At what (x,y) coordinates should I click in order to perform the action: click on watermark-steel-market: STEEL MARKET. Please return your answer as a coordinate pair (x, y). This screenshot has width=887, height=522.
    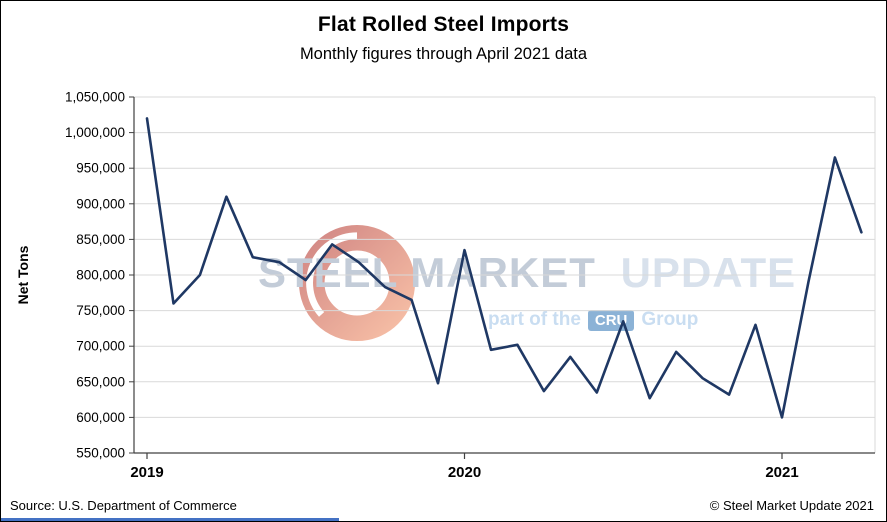
    Looking at the image, I should click on (427, 272).